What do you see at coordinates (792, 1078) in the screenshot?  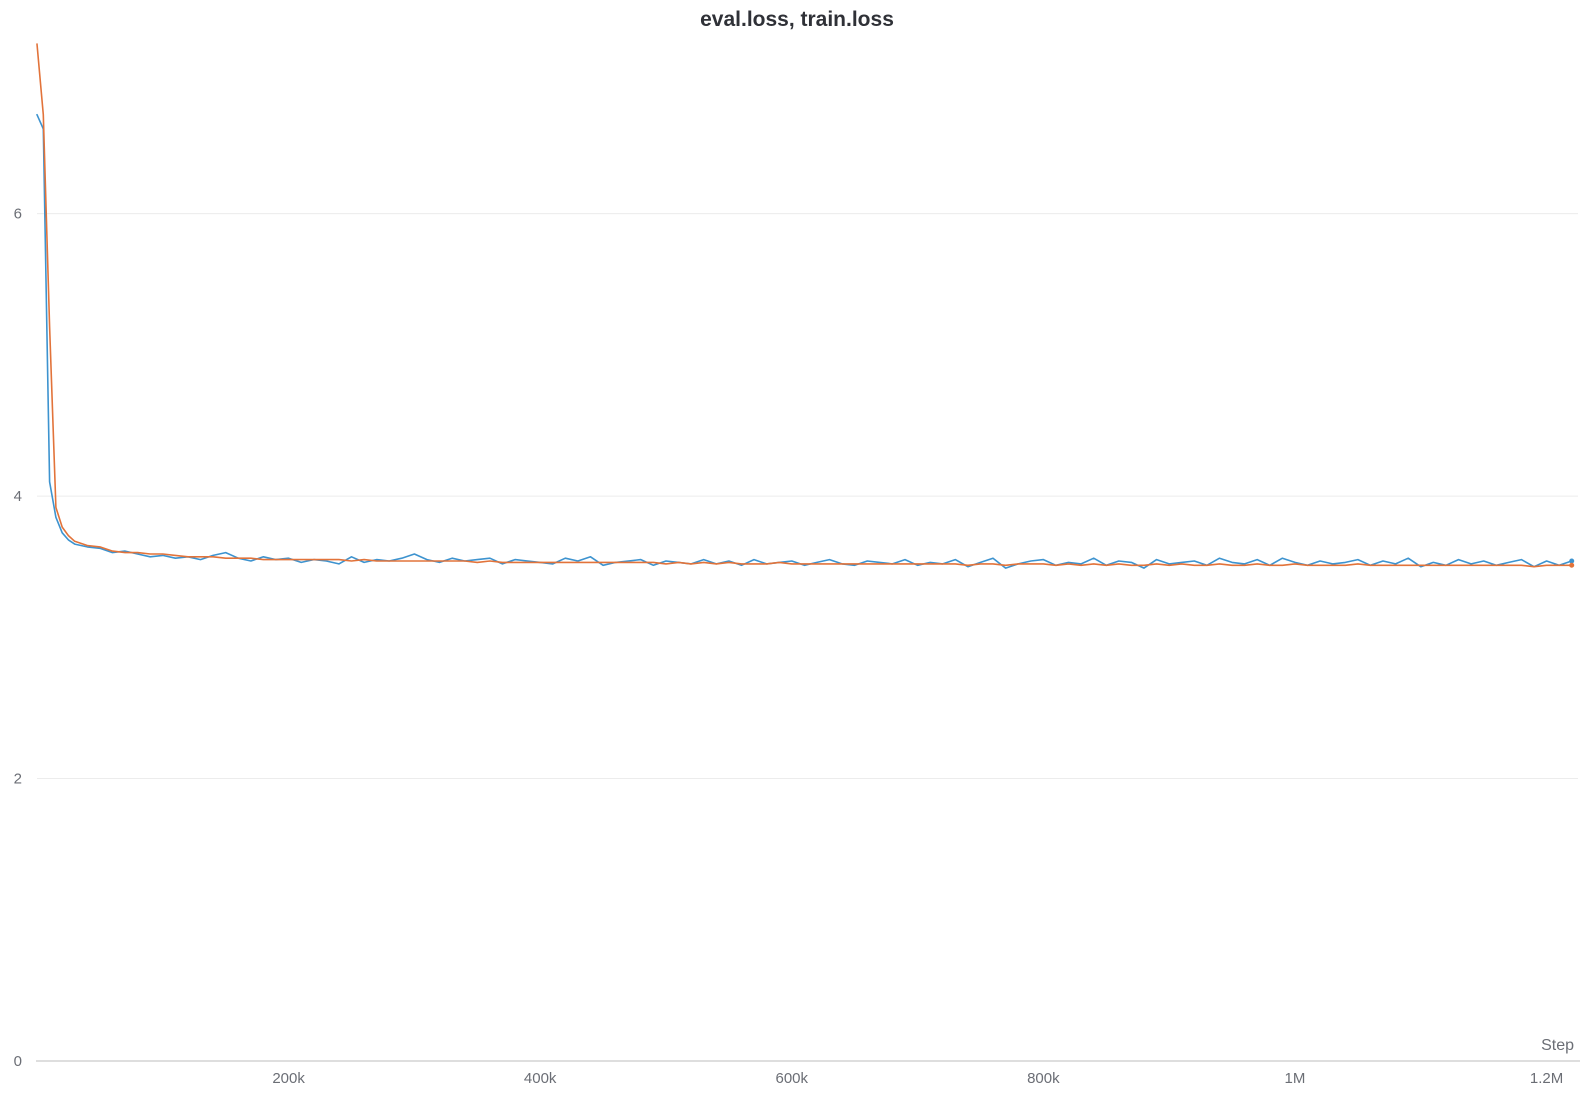 I see `x-tick-label: 600k` at bounding box center [792, 1078].